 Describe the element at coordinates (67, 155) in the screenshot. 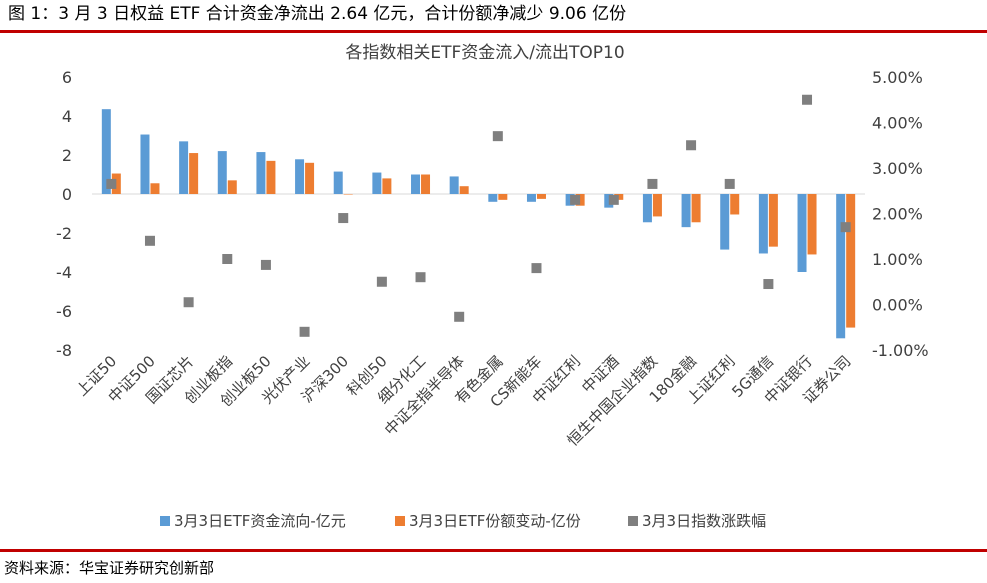

I see `left-axis-tick: 2` at that location.